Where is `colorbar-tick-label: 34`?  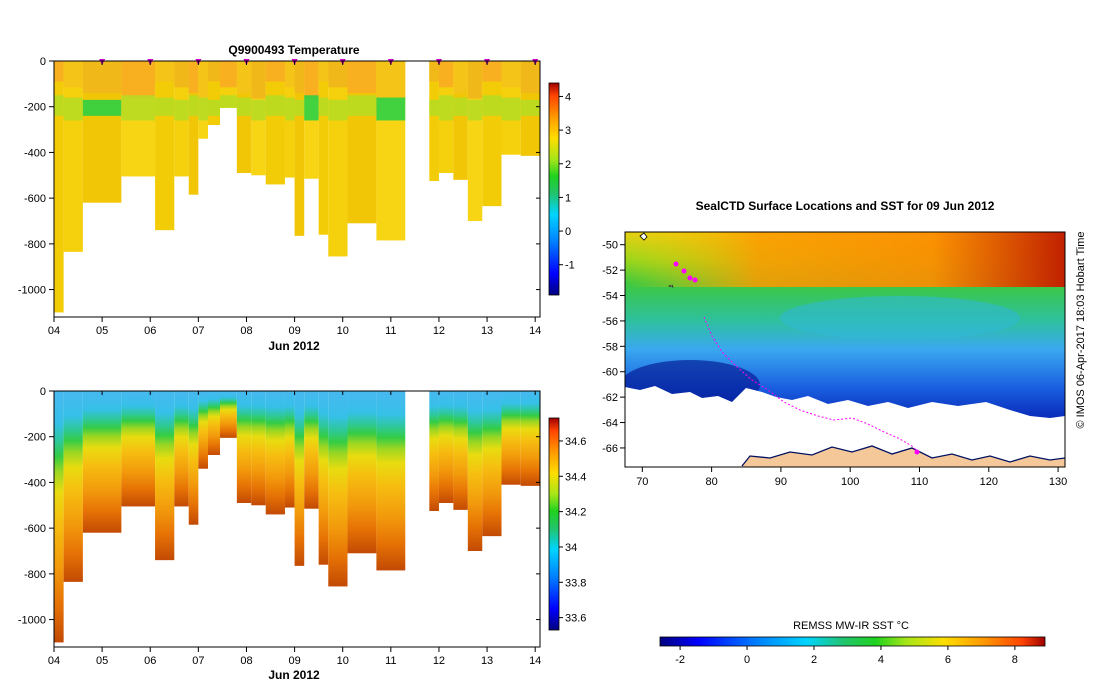 colorbar-tick-label: 34 is located at coordinates (571, 548).